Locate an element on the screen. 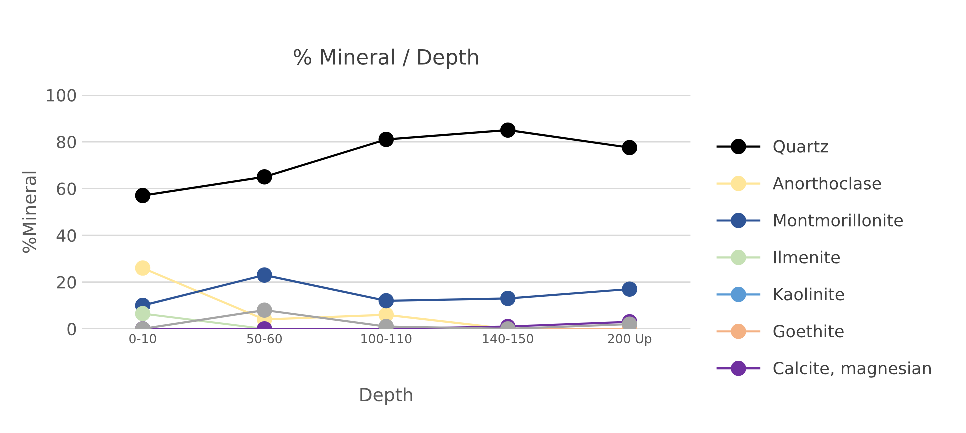 The height and width of the screenshot is (433, 966). y-tick-label: 60 is located at coordinates (66, 189).